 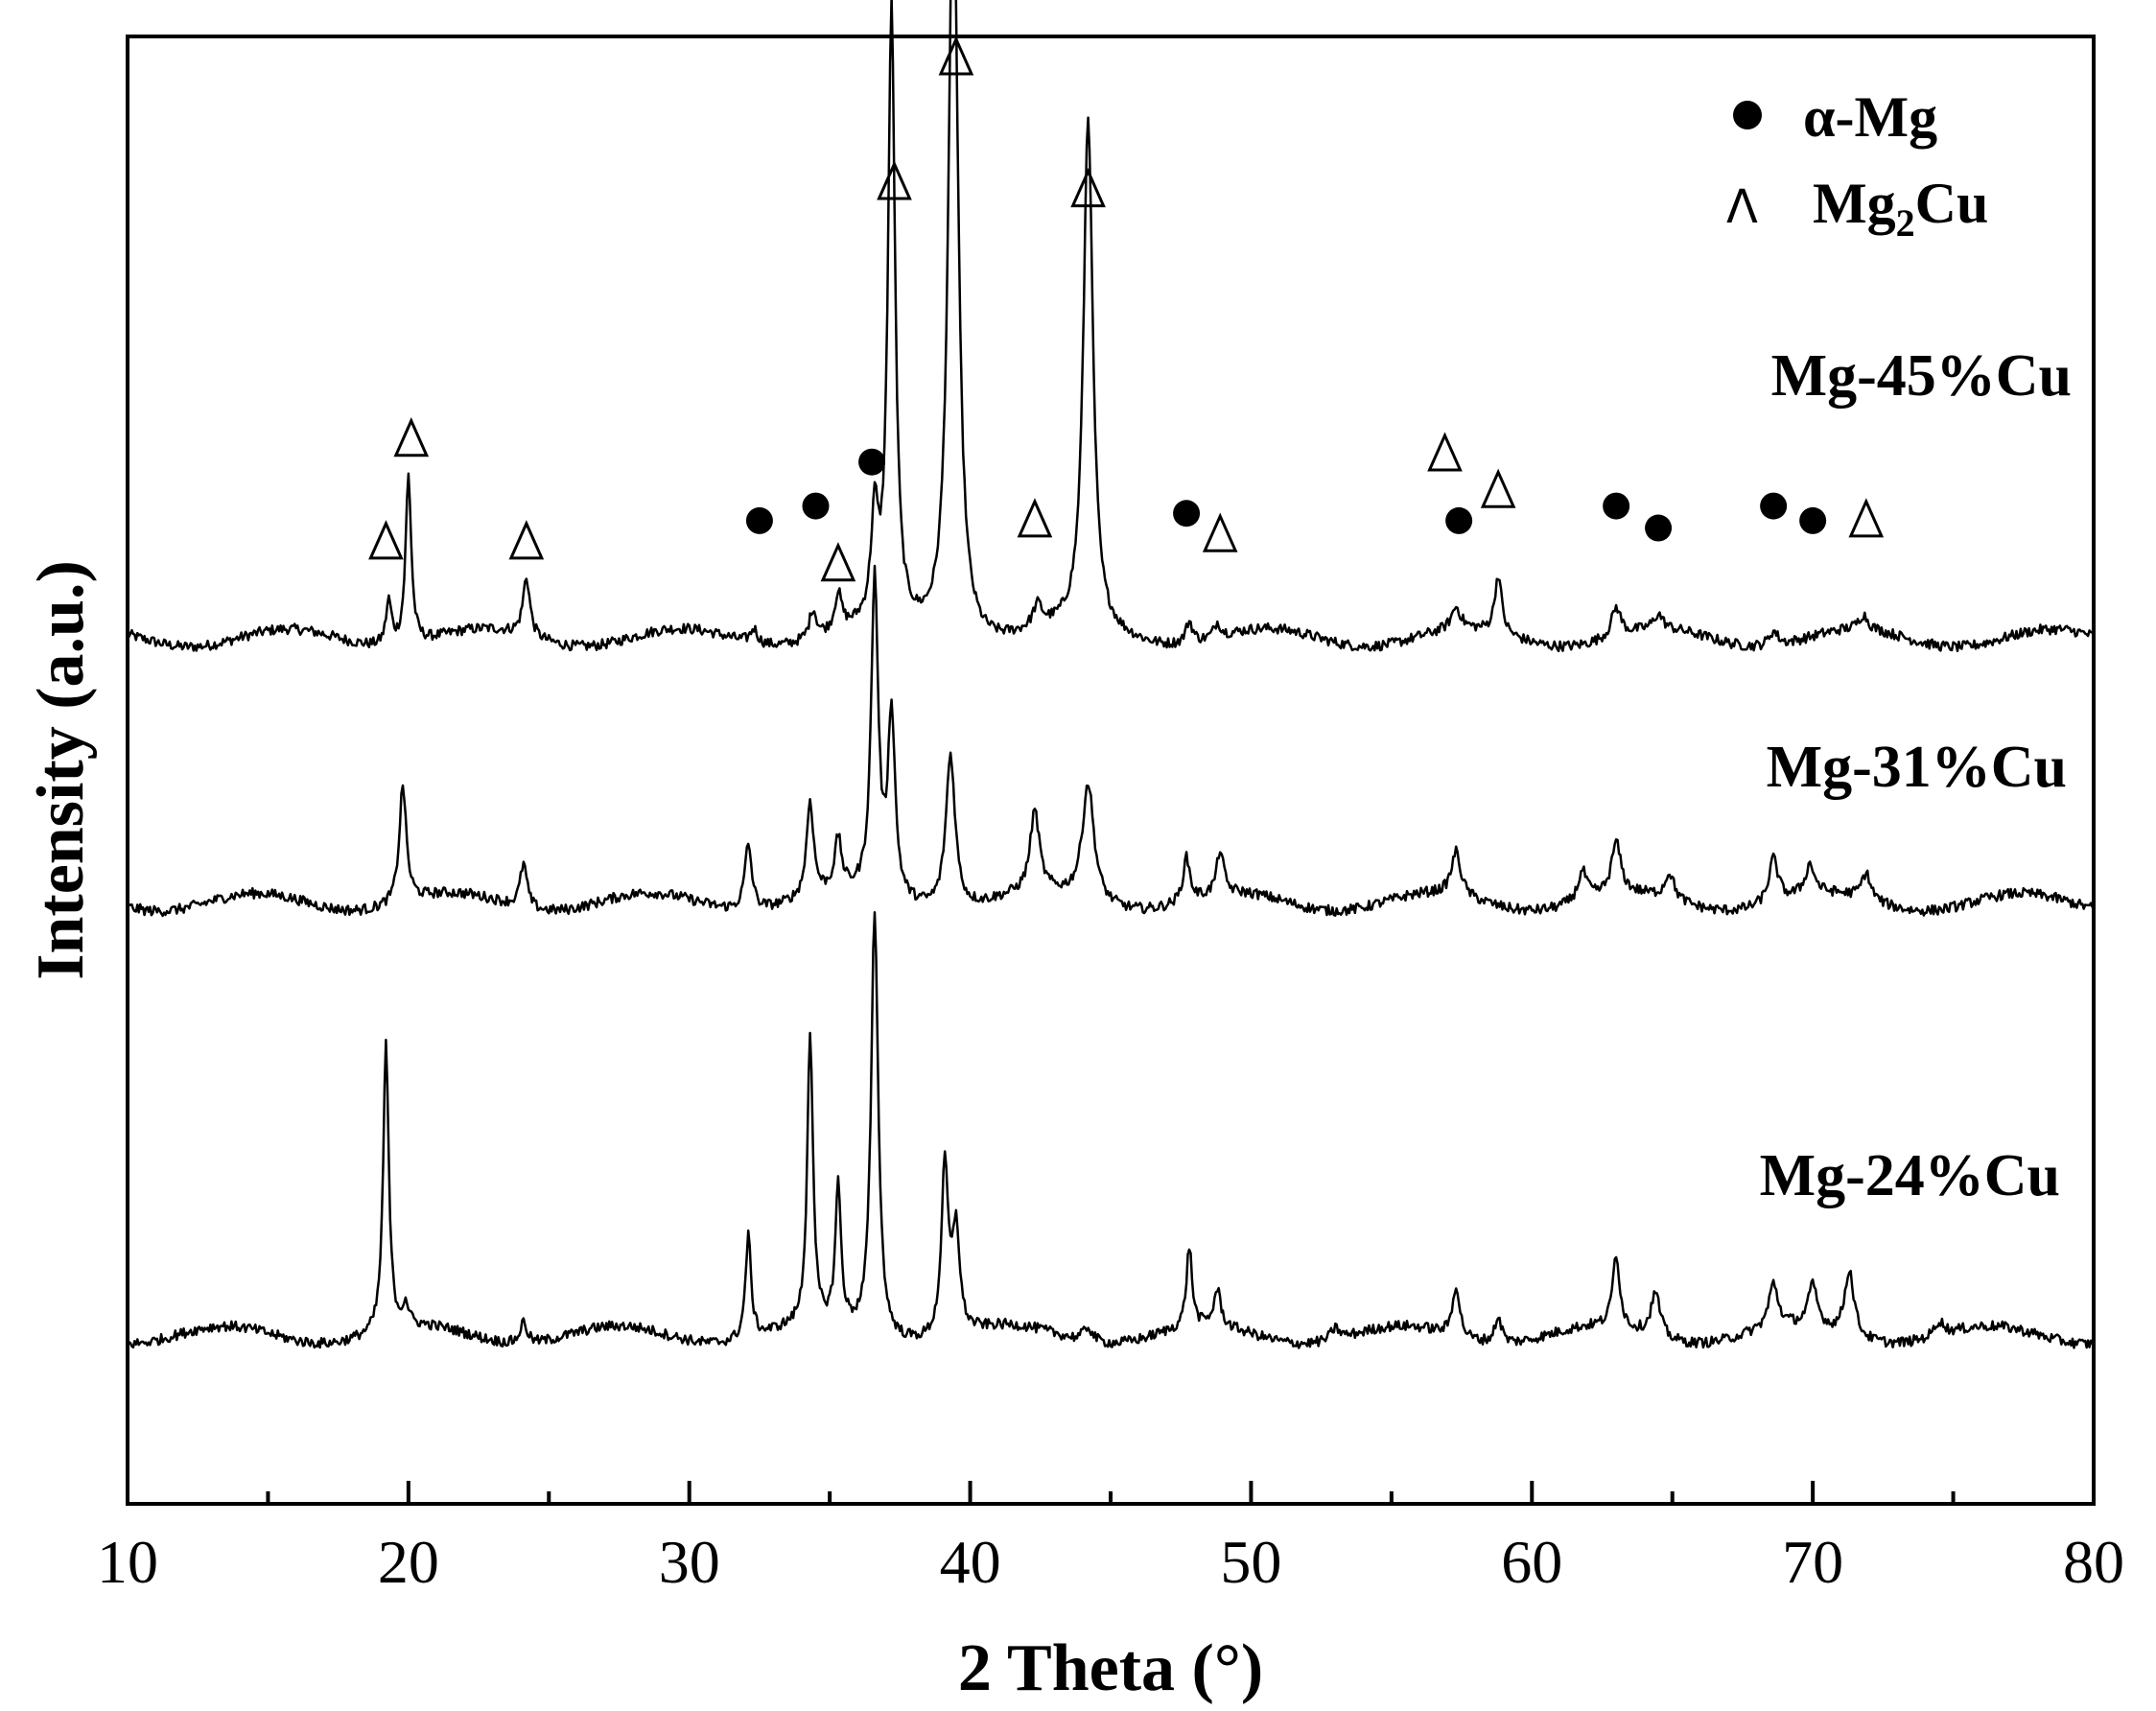 What do you see at coordinates (1917, 767) in the screenshot?
I see `series-label-1: Mg-31%Cu` at bounding box center [1917, 767].